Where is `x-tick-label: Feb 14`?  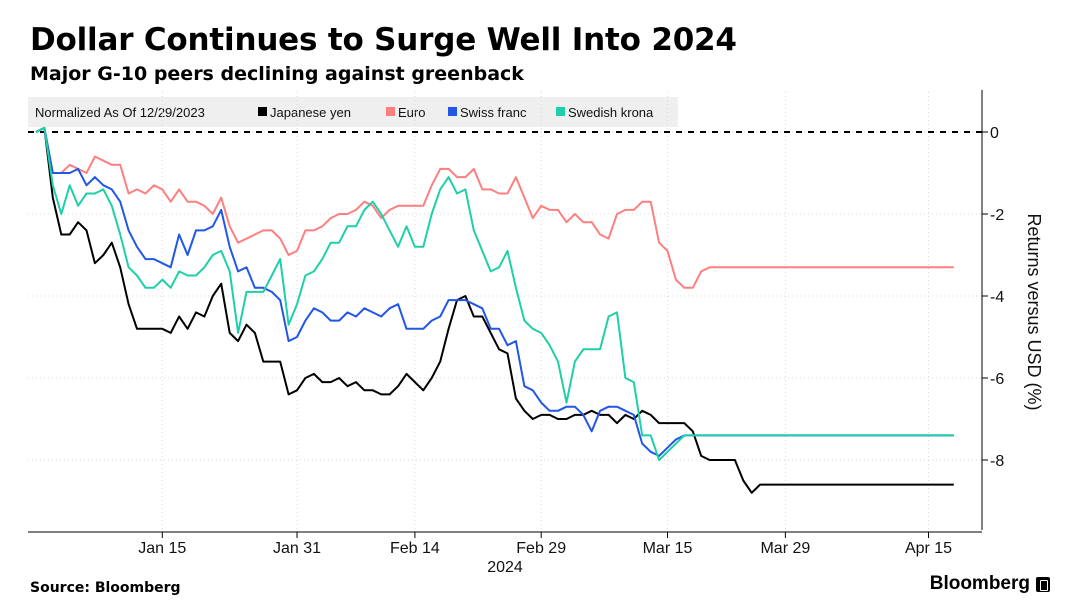
x-tick-label: Feb 14 is located at coordinates (415, 548).